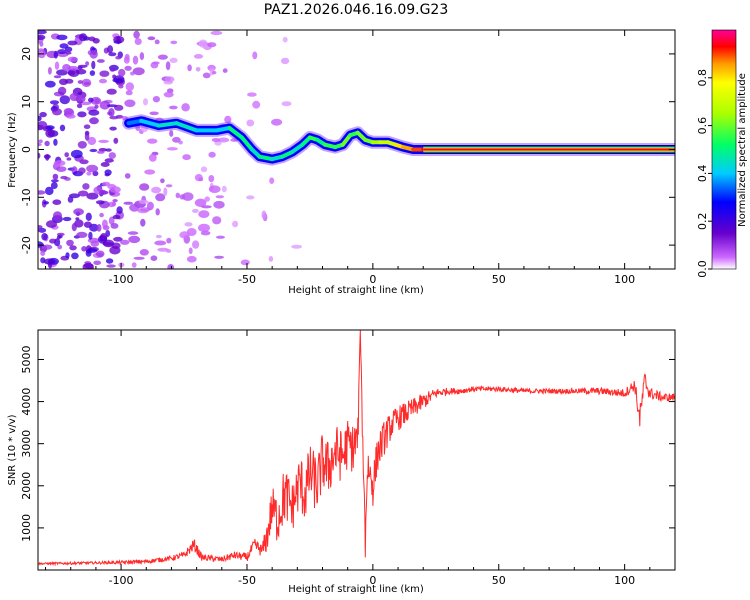 This screenshot has width=750, height=600. Describe the element at coordinates (398, 140) in the screenshot. I see `spectrogram-ridge` at that location.